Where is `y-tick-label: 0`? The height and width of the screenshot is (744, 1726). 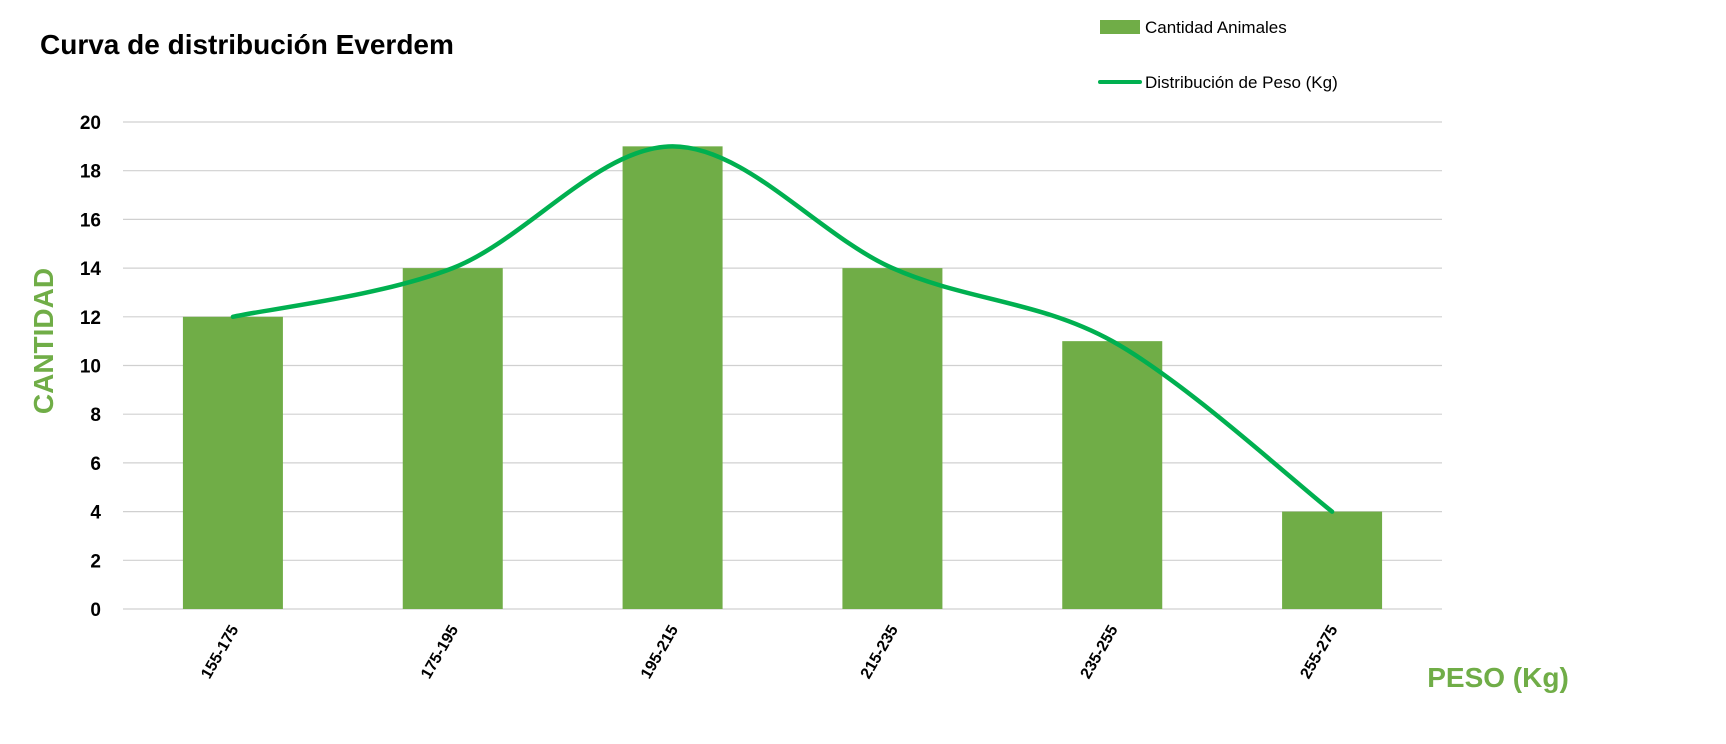
y-tick-label: 0 is located at coordinates (95, 610).